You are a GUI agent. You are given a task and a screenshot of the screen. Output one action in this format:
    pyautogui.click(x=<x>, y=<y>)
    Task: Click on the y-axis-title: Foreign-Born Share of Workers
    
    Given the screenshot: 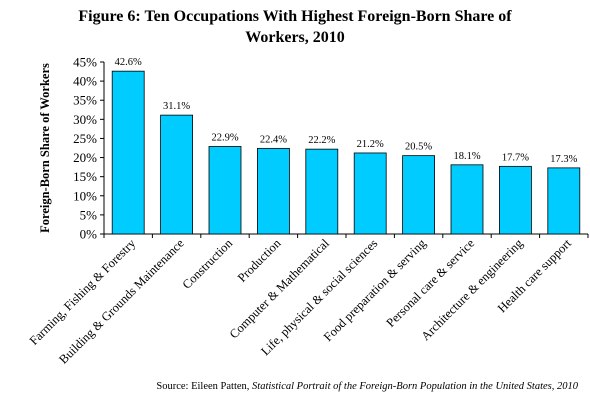 What is the action you would take?
    pyautogui.click(x=45, y=148)
    